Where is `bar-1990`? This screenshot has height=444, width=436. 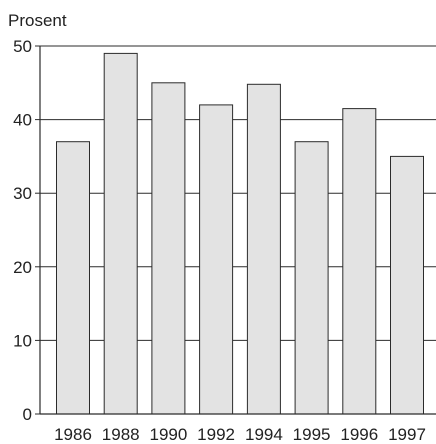
bar-1990 is located at coordinates (168, 248).